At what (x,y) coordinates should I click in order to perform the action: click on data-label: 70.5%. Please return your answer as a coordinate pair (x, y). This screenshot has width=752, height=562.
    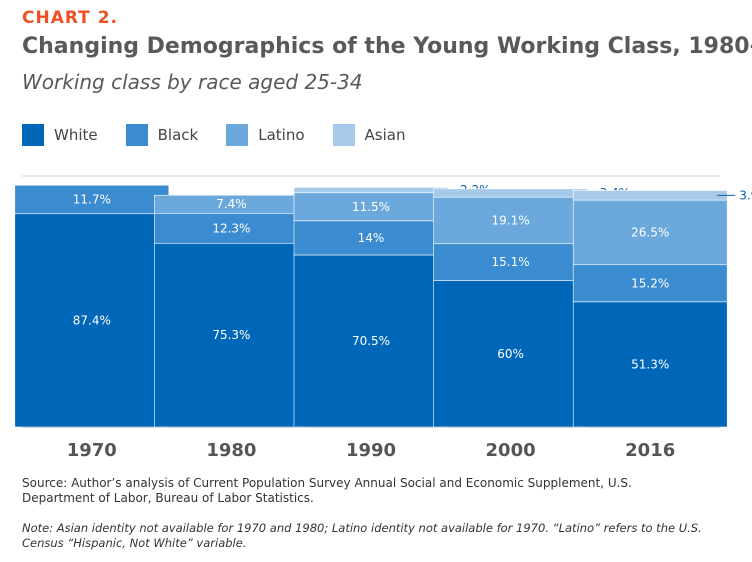
    Looking at the image, I should click on (371, 341).